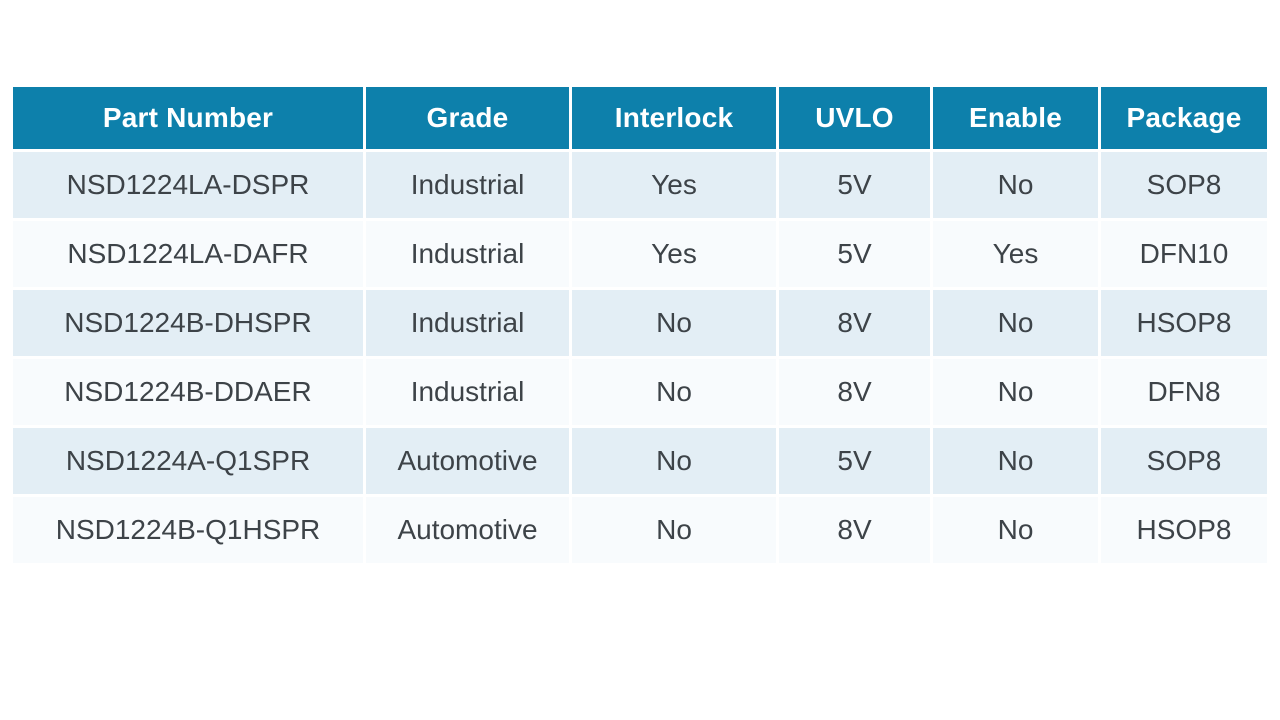 The height and width of the screenshot is (720, 1280). I want to click on column-header-part-number: Part Number, so click(188, 118).